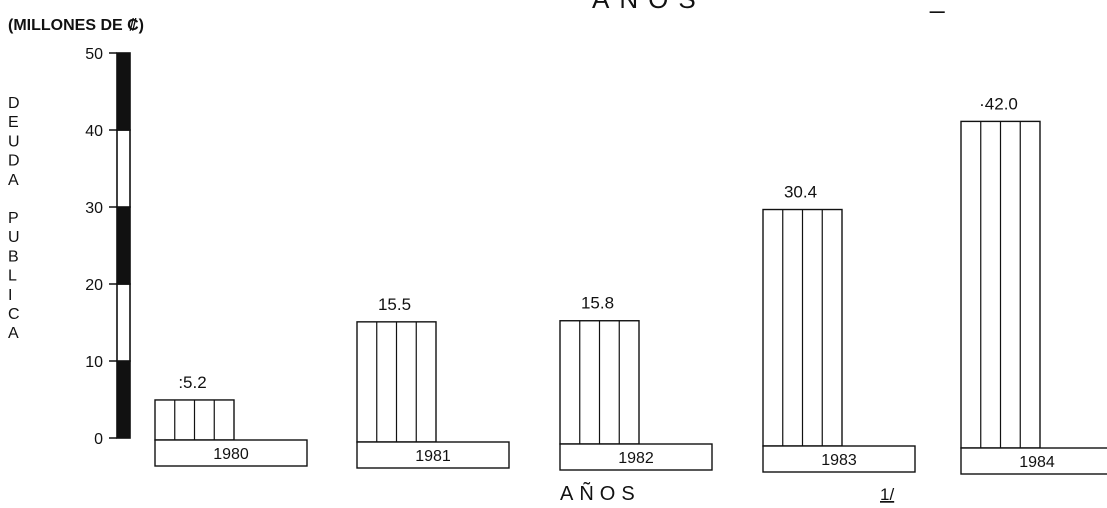 The height and width of the screenshot is (508, 1107). Describe the element at coordinates (649, 7) in the screenshot. I see `top-title-fragment: AÑOS` at that location.